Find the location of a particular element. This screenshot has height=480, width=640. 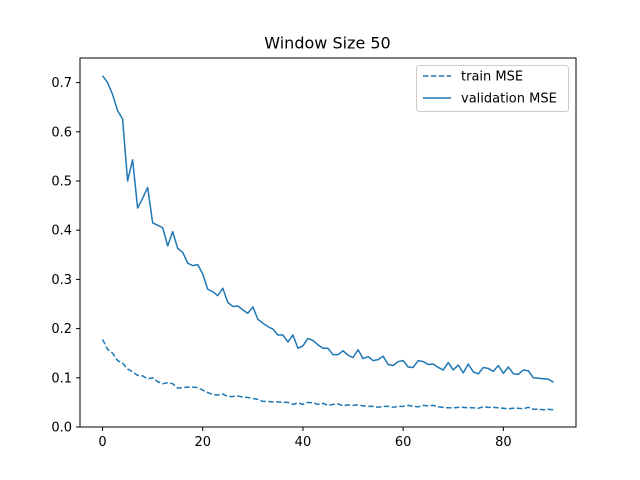

chart-title: Window Size 50 is located at coordinates (327, 43).